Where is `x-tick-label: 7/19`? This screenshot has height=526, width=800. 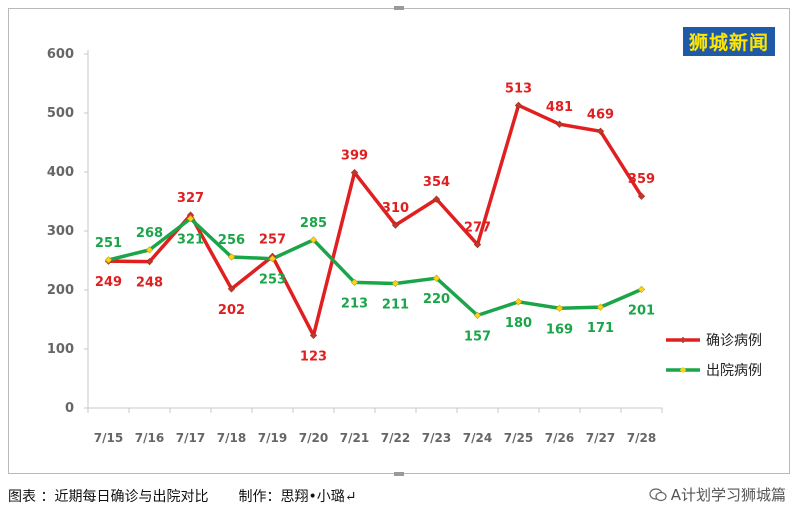
x-tick-label: 7/19 is located at coordinates (272, 438).